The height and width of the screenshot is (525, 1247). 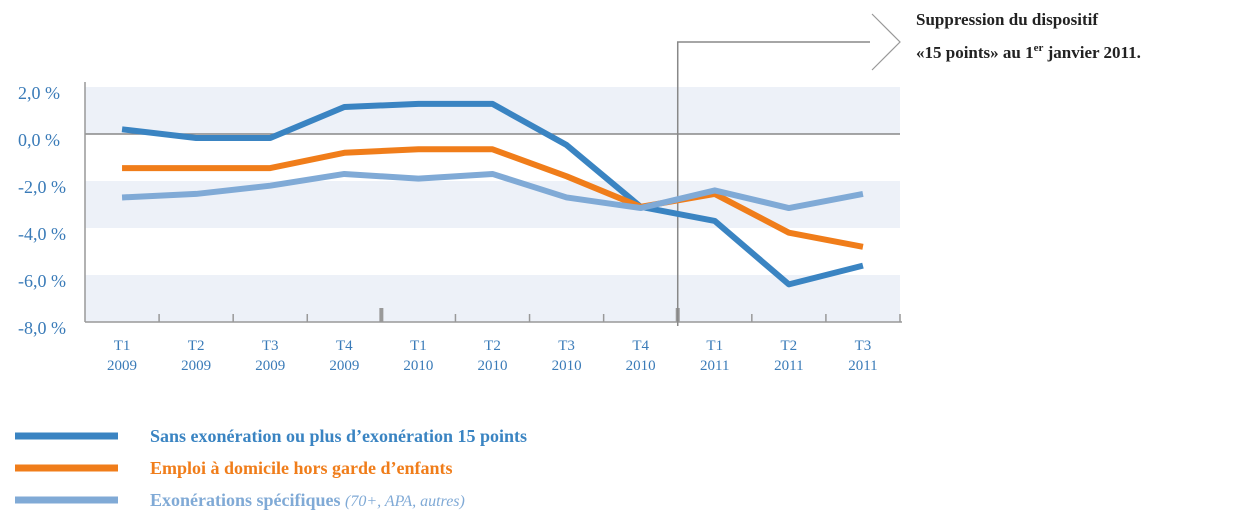 I want to click on annotation-text: «15 points» au 1, so click(x=975, y=52).